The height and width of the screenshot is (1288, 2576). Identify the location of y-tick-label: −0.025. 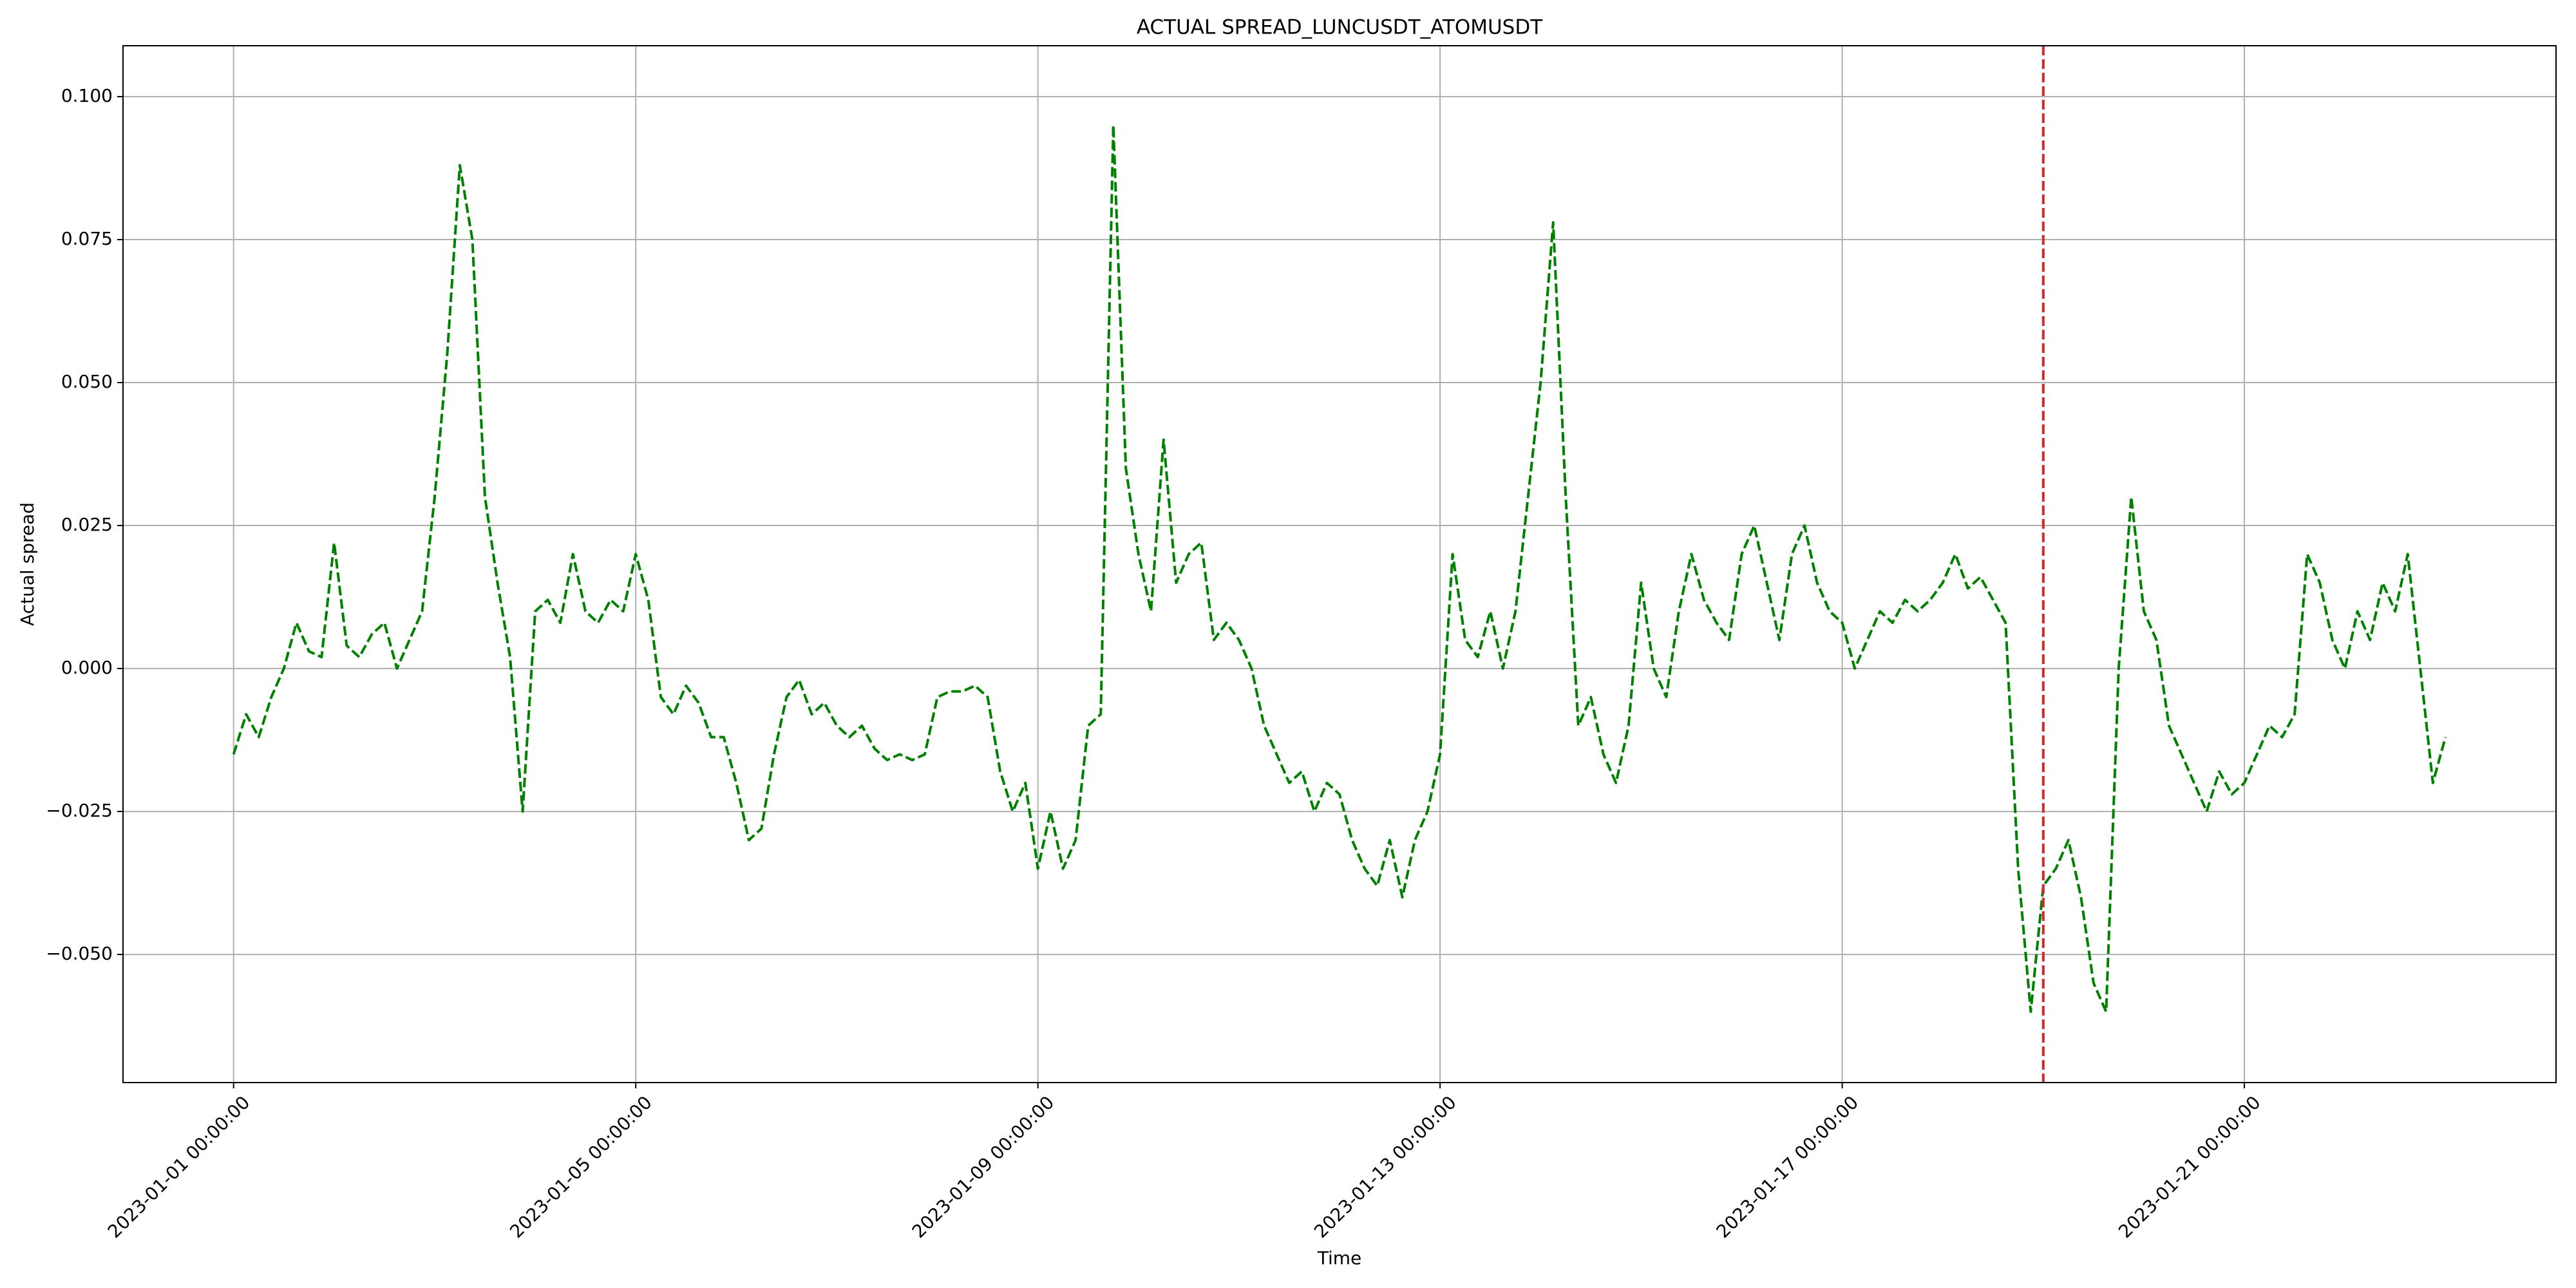
(79, 811).